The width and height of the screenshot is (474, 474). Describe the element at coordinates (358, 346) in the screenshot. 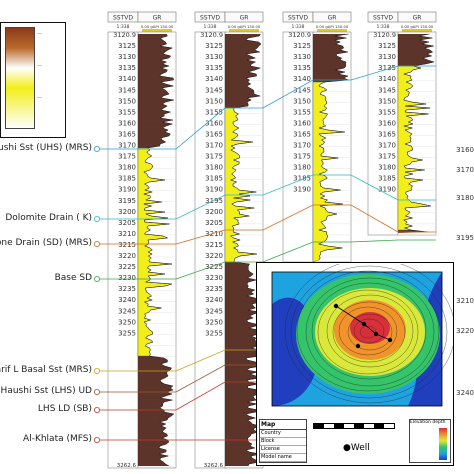

I see `well-marker` at that location.